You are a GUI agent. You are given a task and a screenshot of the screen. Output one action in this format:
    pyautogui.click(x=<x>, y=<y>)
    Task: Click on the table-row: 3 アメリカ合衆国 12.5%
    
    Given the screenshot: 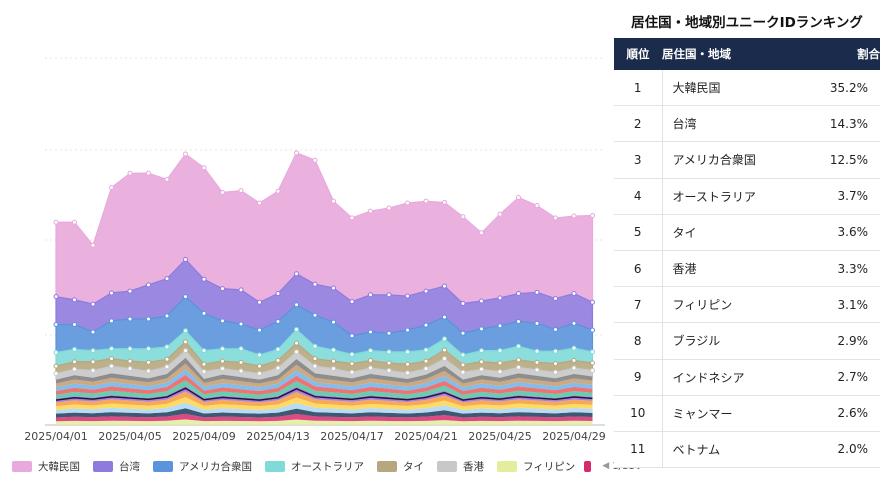 What is the action you would take?
    pyautogui.click(x=747, y=160)
    